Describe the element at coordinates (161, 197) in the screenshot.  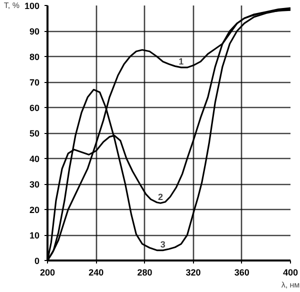
I see `series-label: 2` at that location.